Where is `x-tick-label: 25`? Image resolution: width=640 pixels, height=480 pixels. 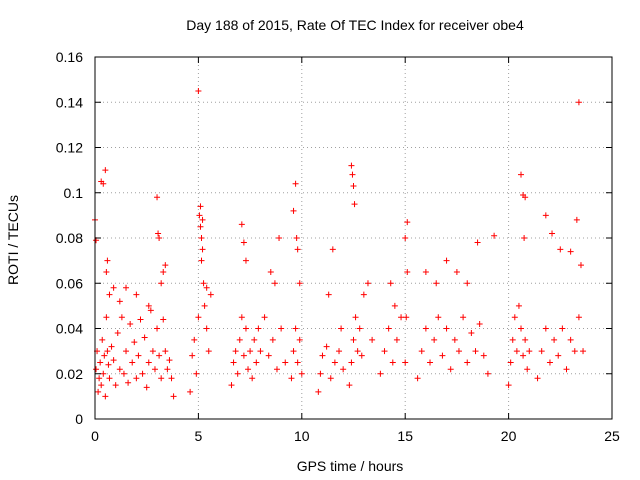
x-tick-label: 25 is located at coordinates (612, 436).